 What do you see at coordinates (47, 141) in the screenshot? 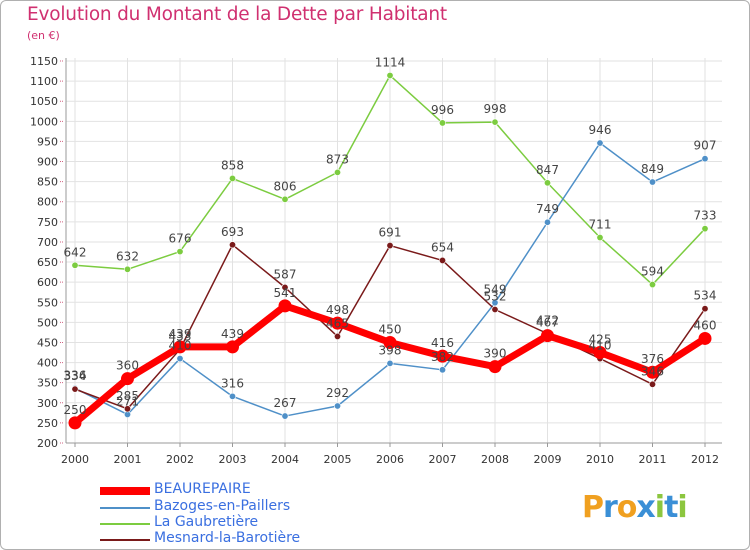
I see `y-tick-label: 950` at bounding box center [47, 141].